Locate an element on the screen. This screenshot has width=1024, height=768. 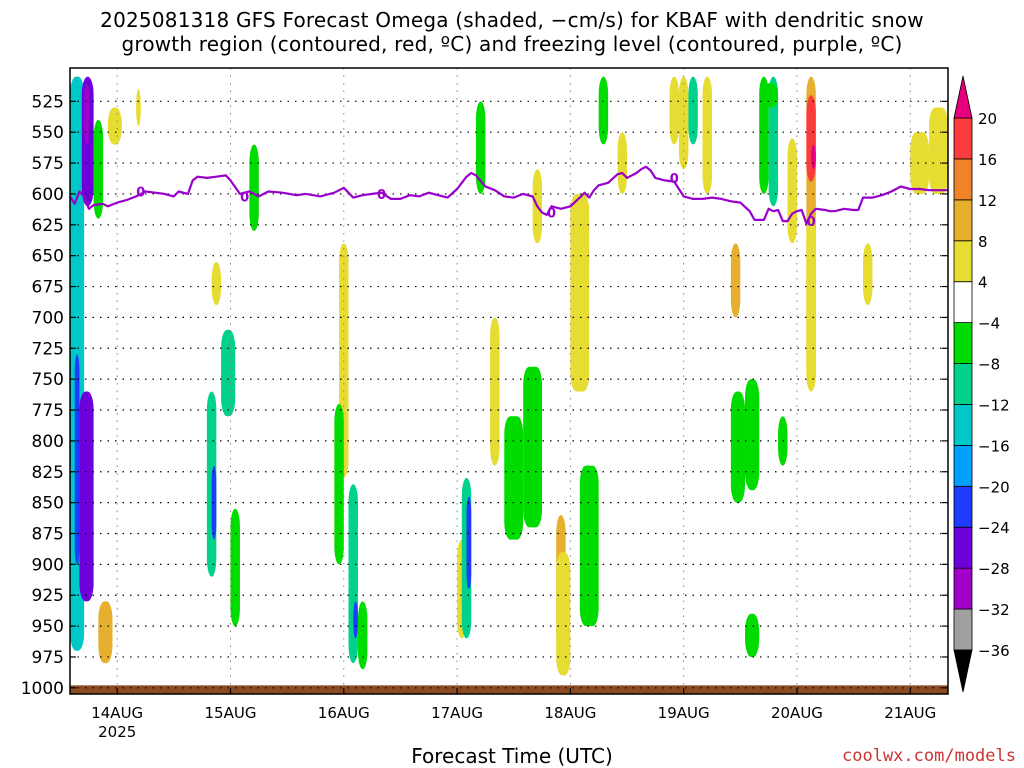
colorbar-label: −28 is located at coordinates (994, 569).